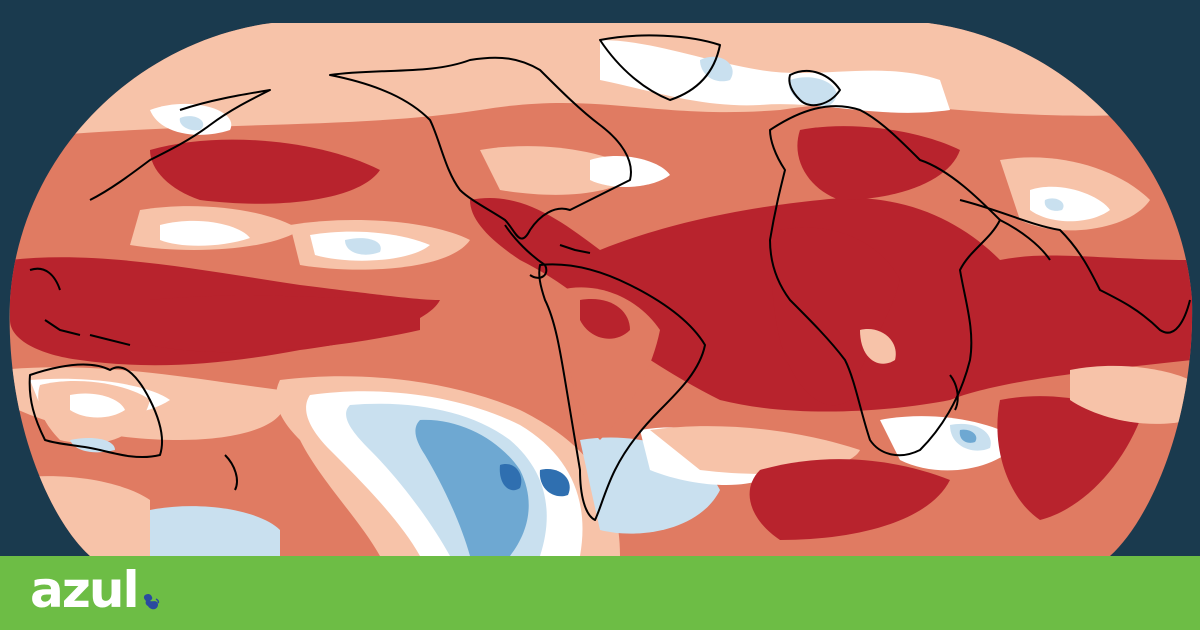 This screenshot has height=630, width=1200. What do you see at coordinates (151, 601) in the screenshot?
I see `globe-icon` at bounding box center [151, 601].